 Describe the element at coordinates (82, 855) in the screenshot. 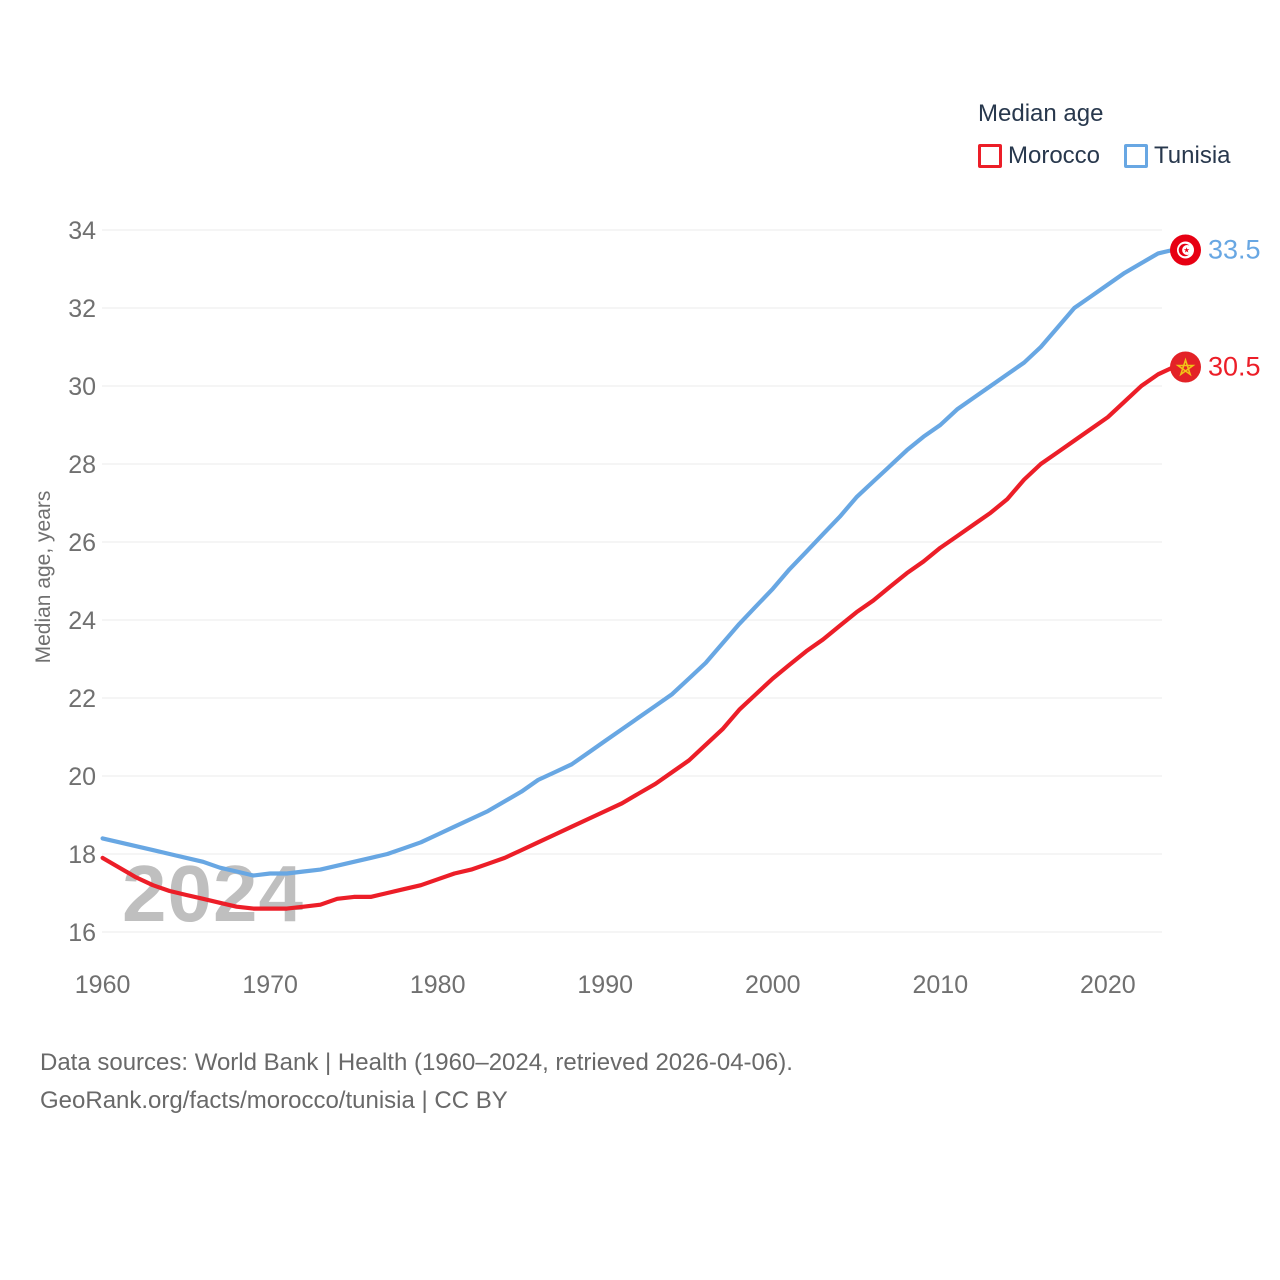

I see `y-tick-label: 18` at that location.